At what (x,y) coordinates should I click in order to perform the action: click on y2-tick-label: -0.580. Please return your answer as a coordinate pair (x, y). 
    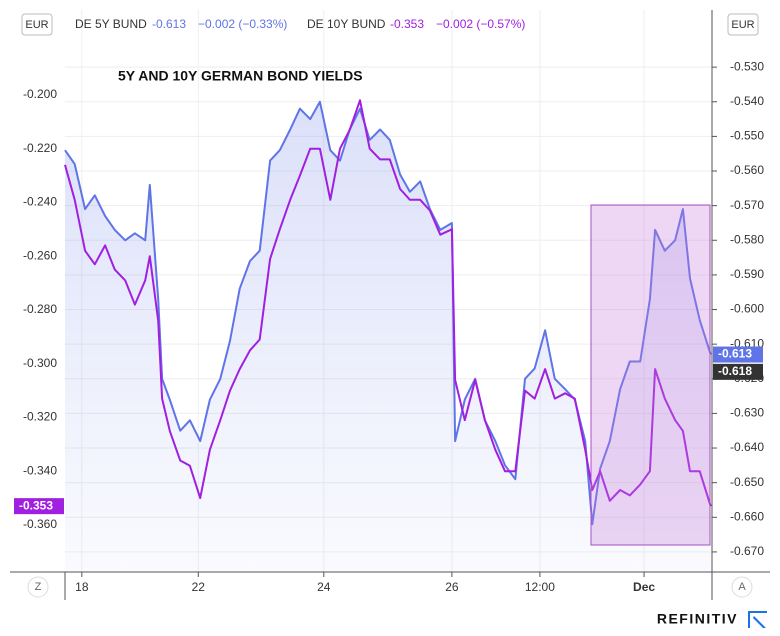
    Looking at the image, I should click on (747, 239).